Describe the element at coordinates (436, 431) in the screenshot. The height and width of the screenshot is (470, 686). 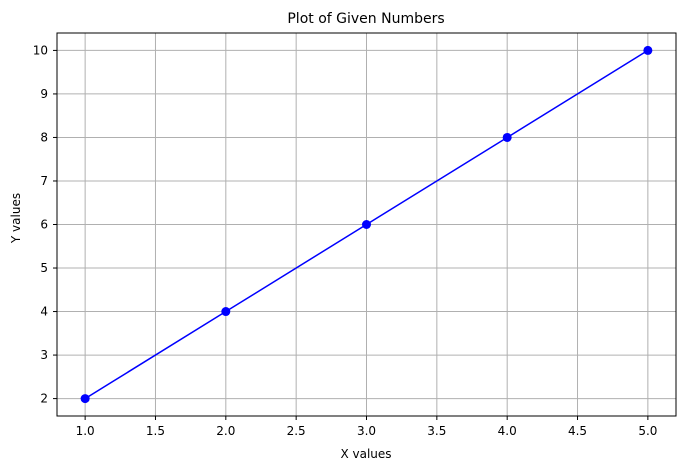
I see `x-tick-label: 3.5` at that location.